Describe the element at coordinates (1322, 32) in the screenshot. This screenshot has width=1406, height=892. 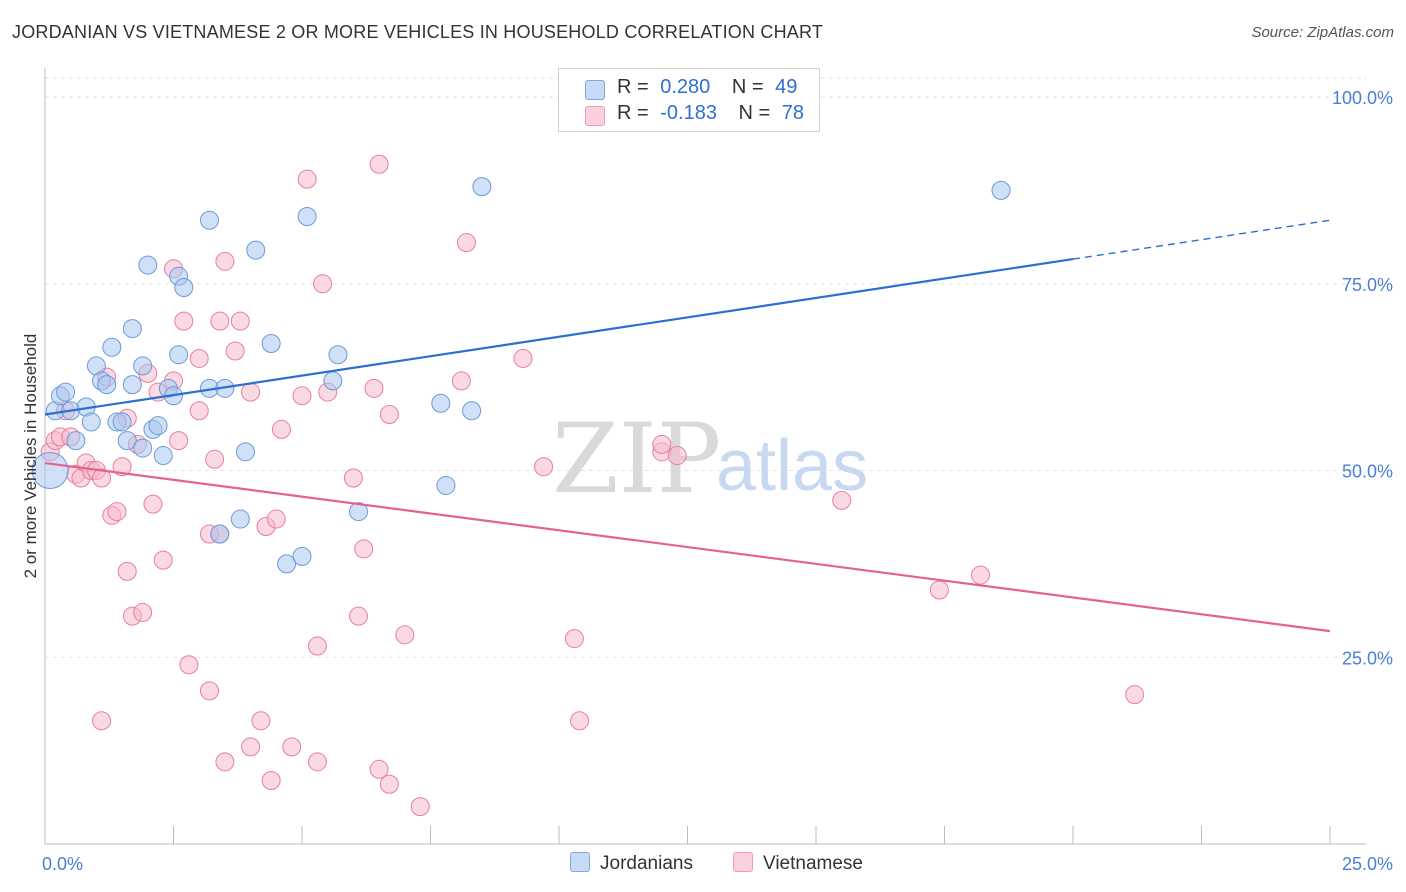
I see `source-note: Source: ZipAtlas.com` at that location.